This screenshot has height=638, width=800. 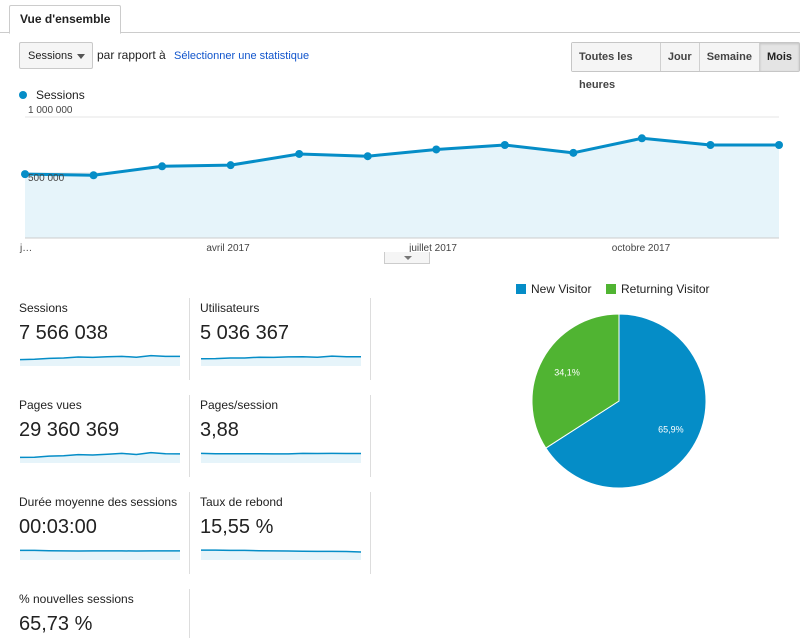 I want to click on metric-sessions: Sessions 7 566 038, so click(x=100, y=340).